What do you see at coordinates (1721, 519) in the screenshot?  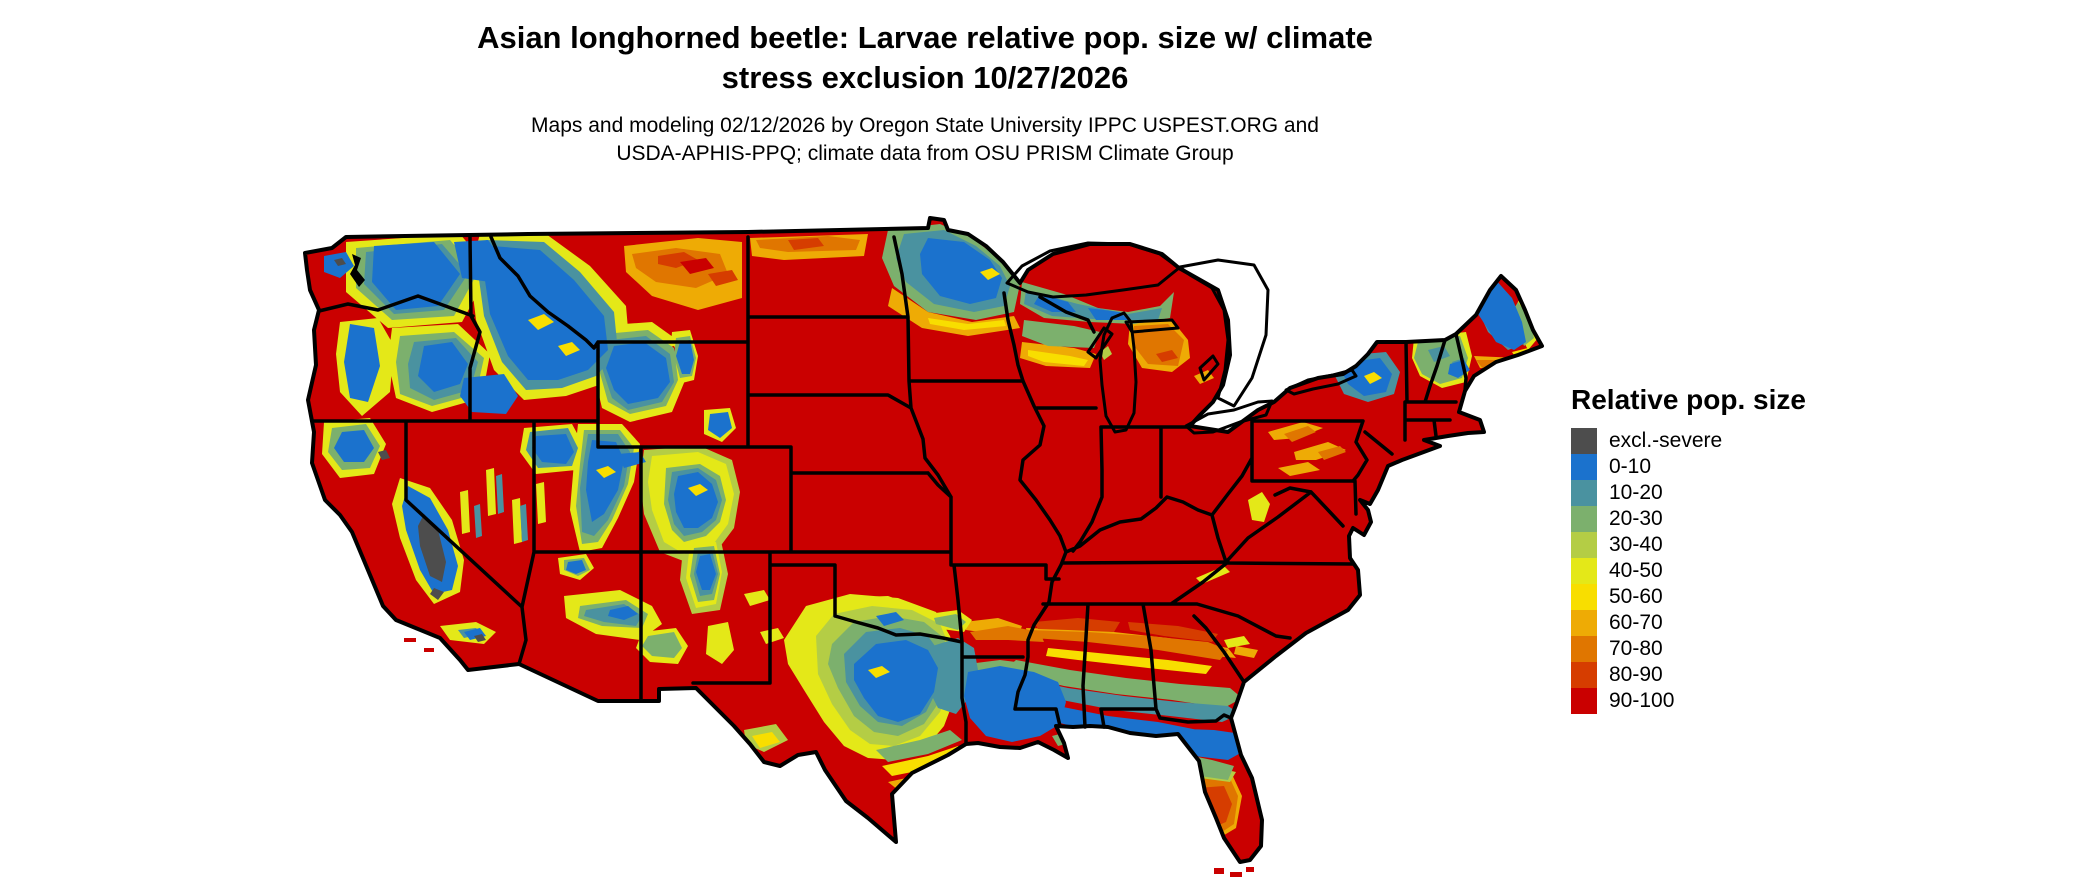 I see `legend-item-20-30: 20-30` at bounding box center [1721, 519].